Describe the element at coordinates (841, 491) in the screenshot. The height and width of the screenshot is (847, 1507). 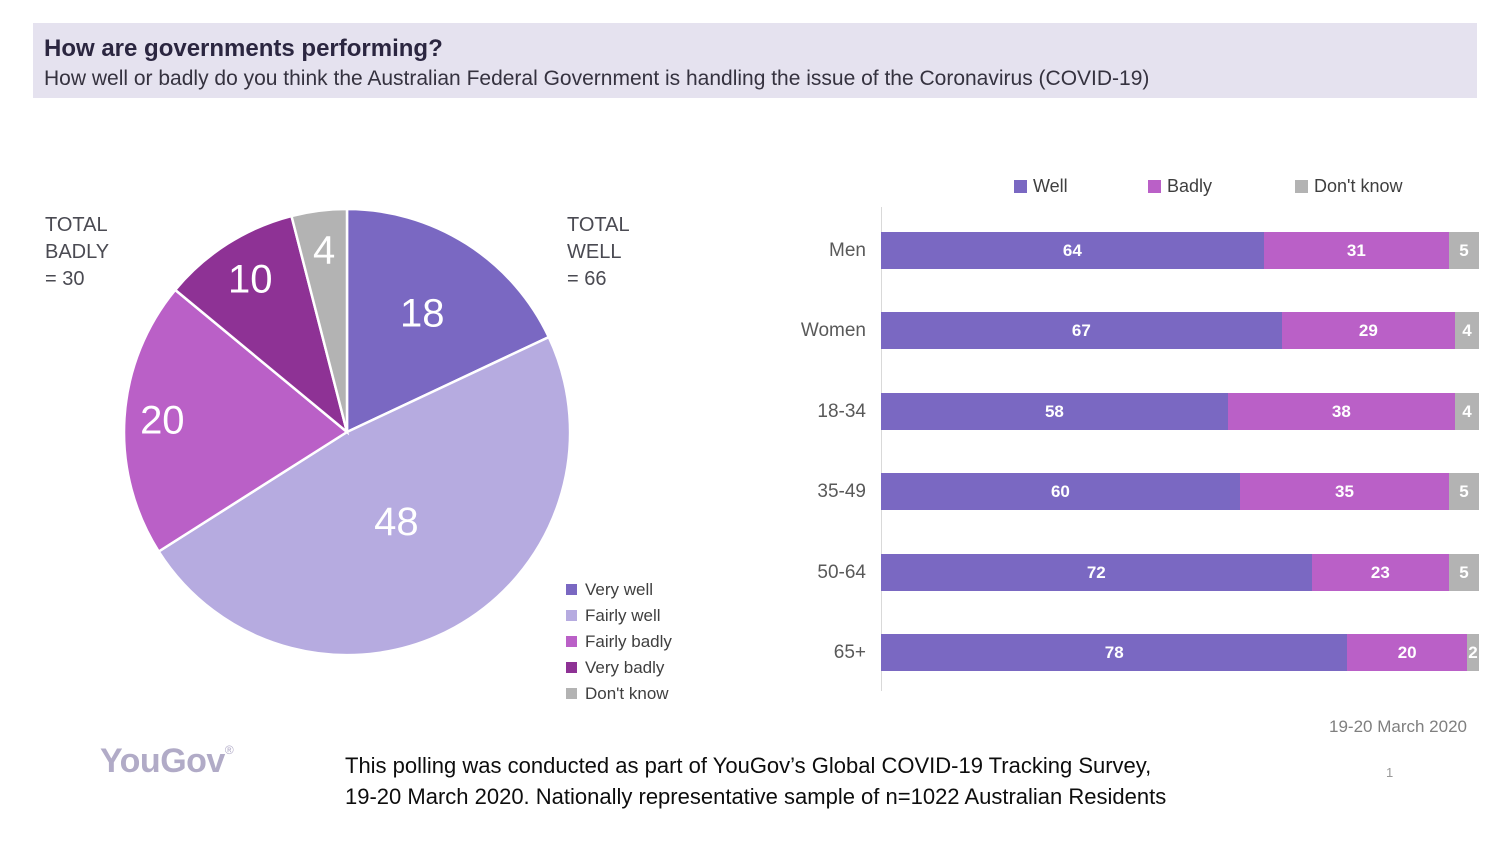
I see `bar-category-label: 35-49` at that location.